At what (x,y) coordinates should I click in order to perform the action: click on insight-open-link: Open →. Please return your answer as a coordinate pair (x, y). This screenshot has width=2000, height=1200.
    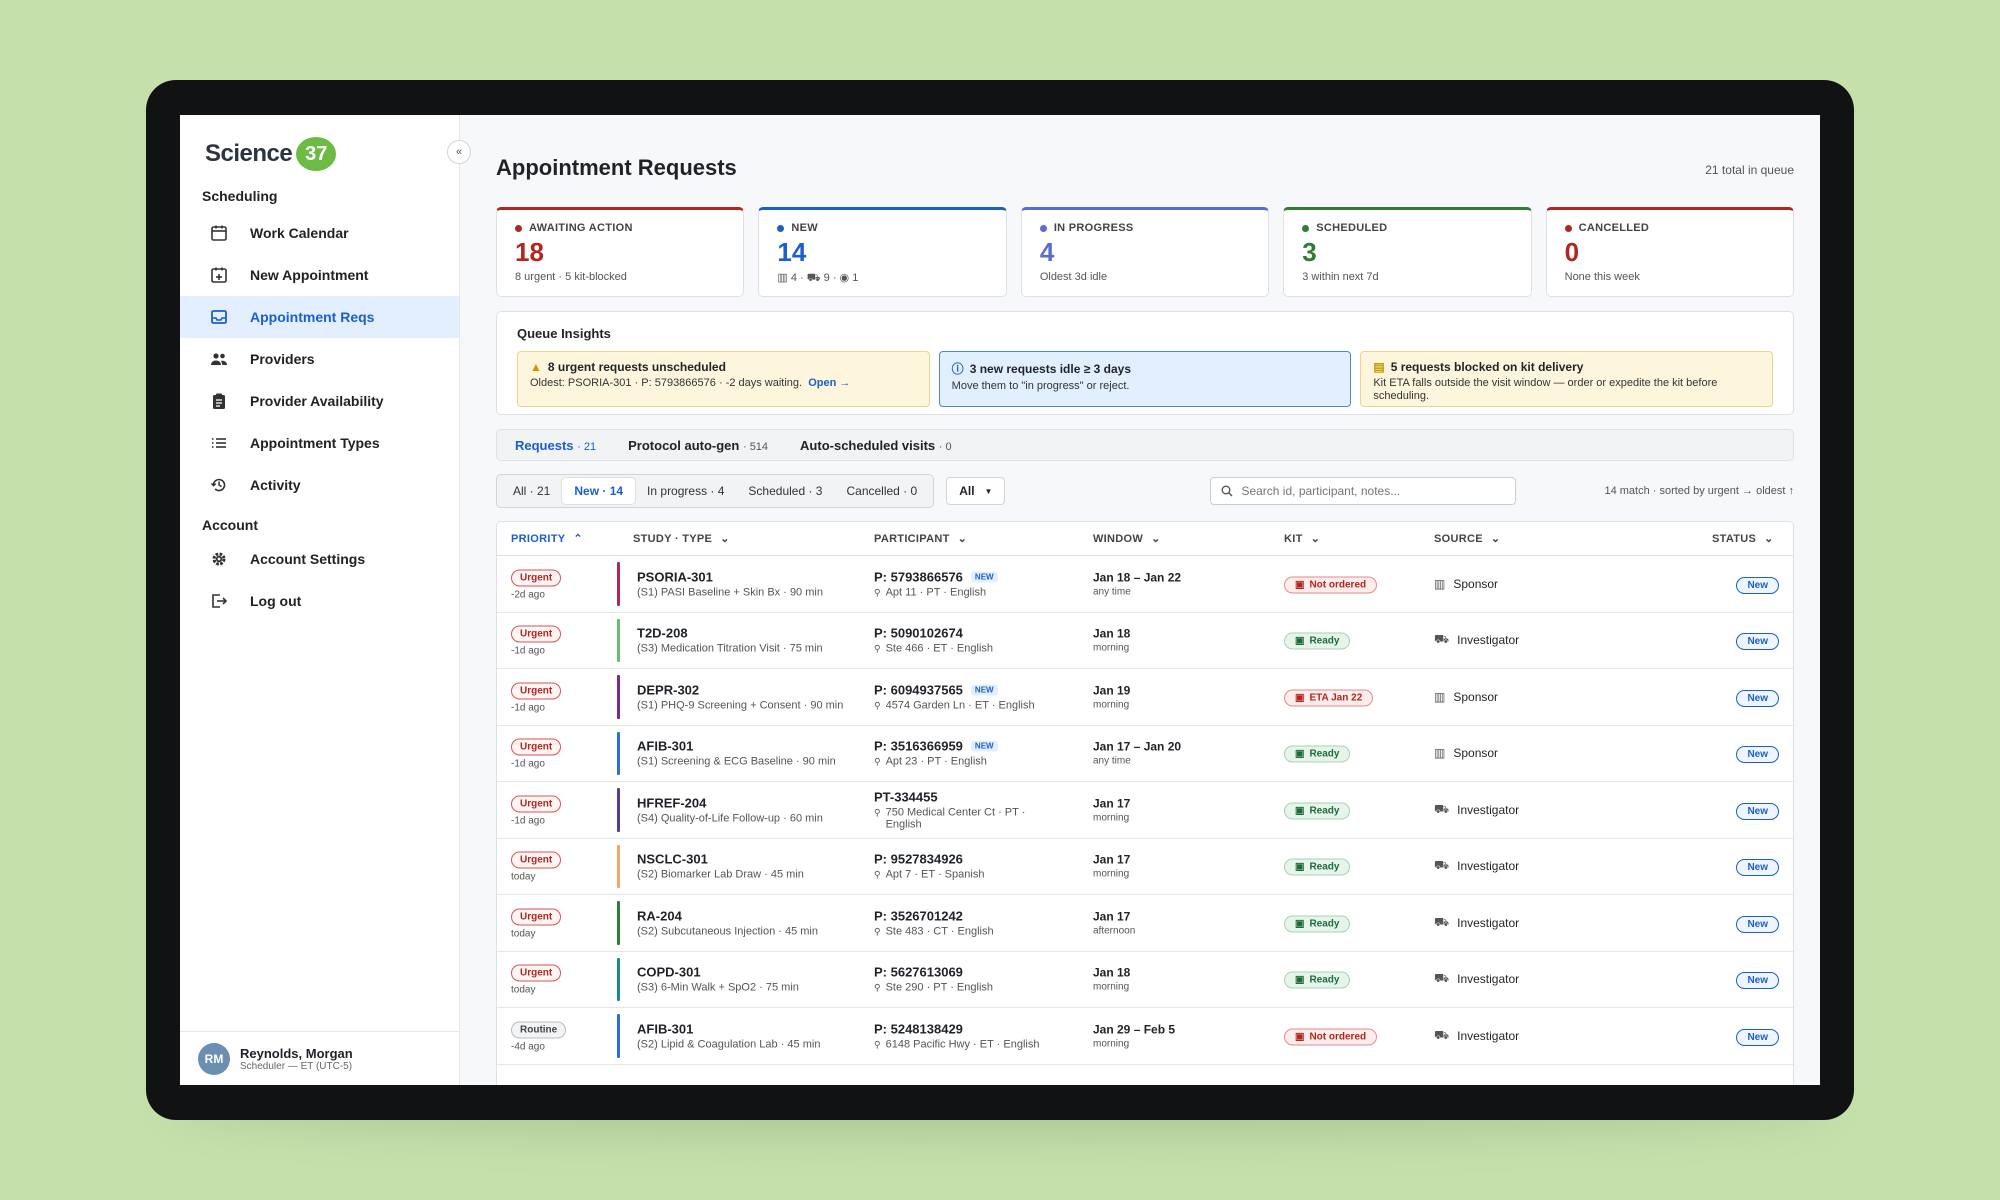
    Looking at the image, I should click on (829, 383).